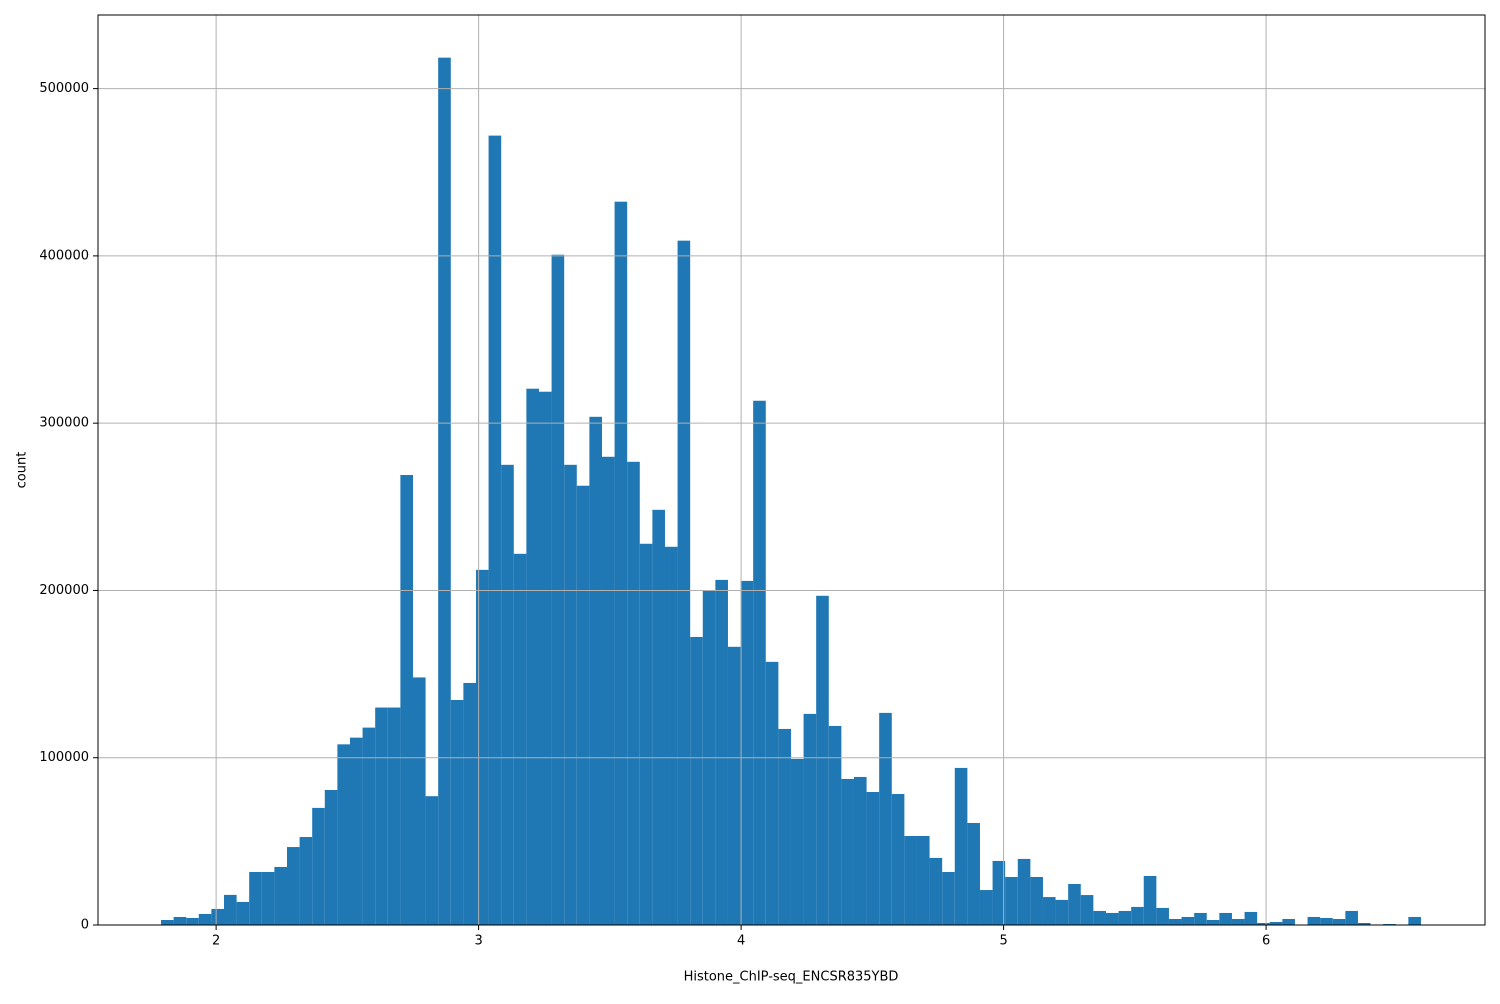 The image size is (1500, 1004). Describe the element at coordinates (64, 88) in the screenshot. I see `y-tick-label: 500000` at that location.